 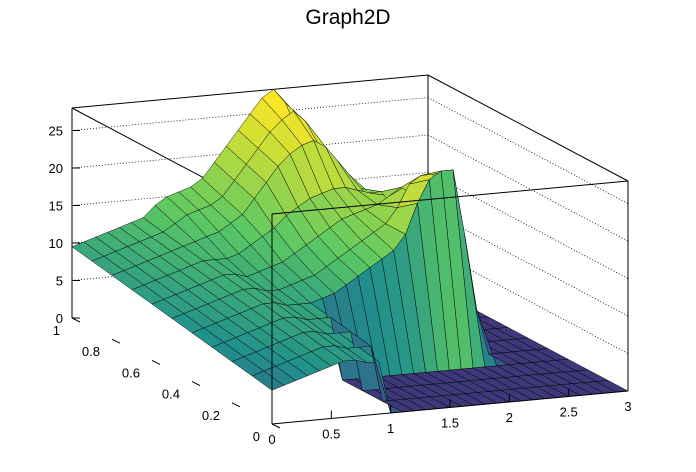 What do you see at coordinates (627, 406) in the screenshot?
I see `x-tick-label-6: 3` at bounding box center [627, 406].